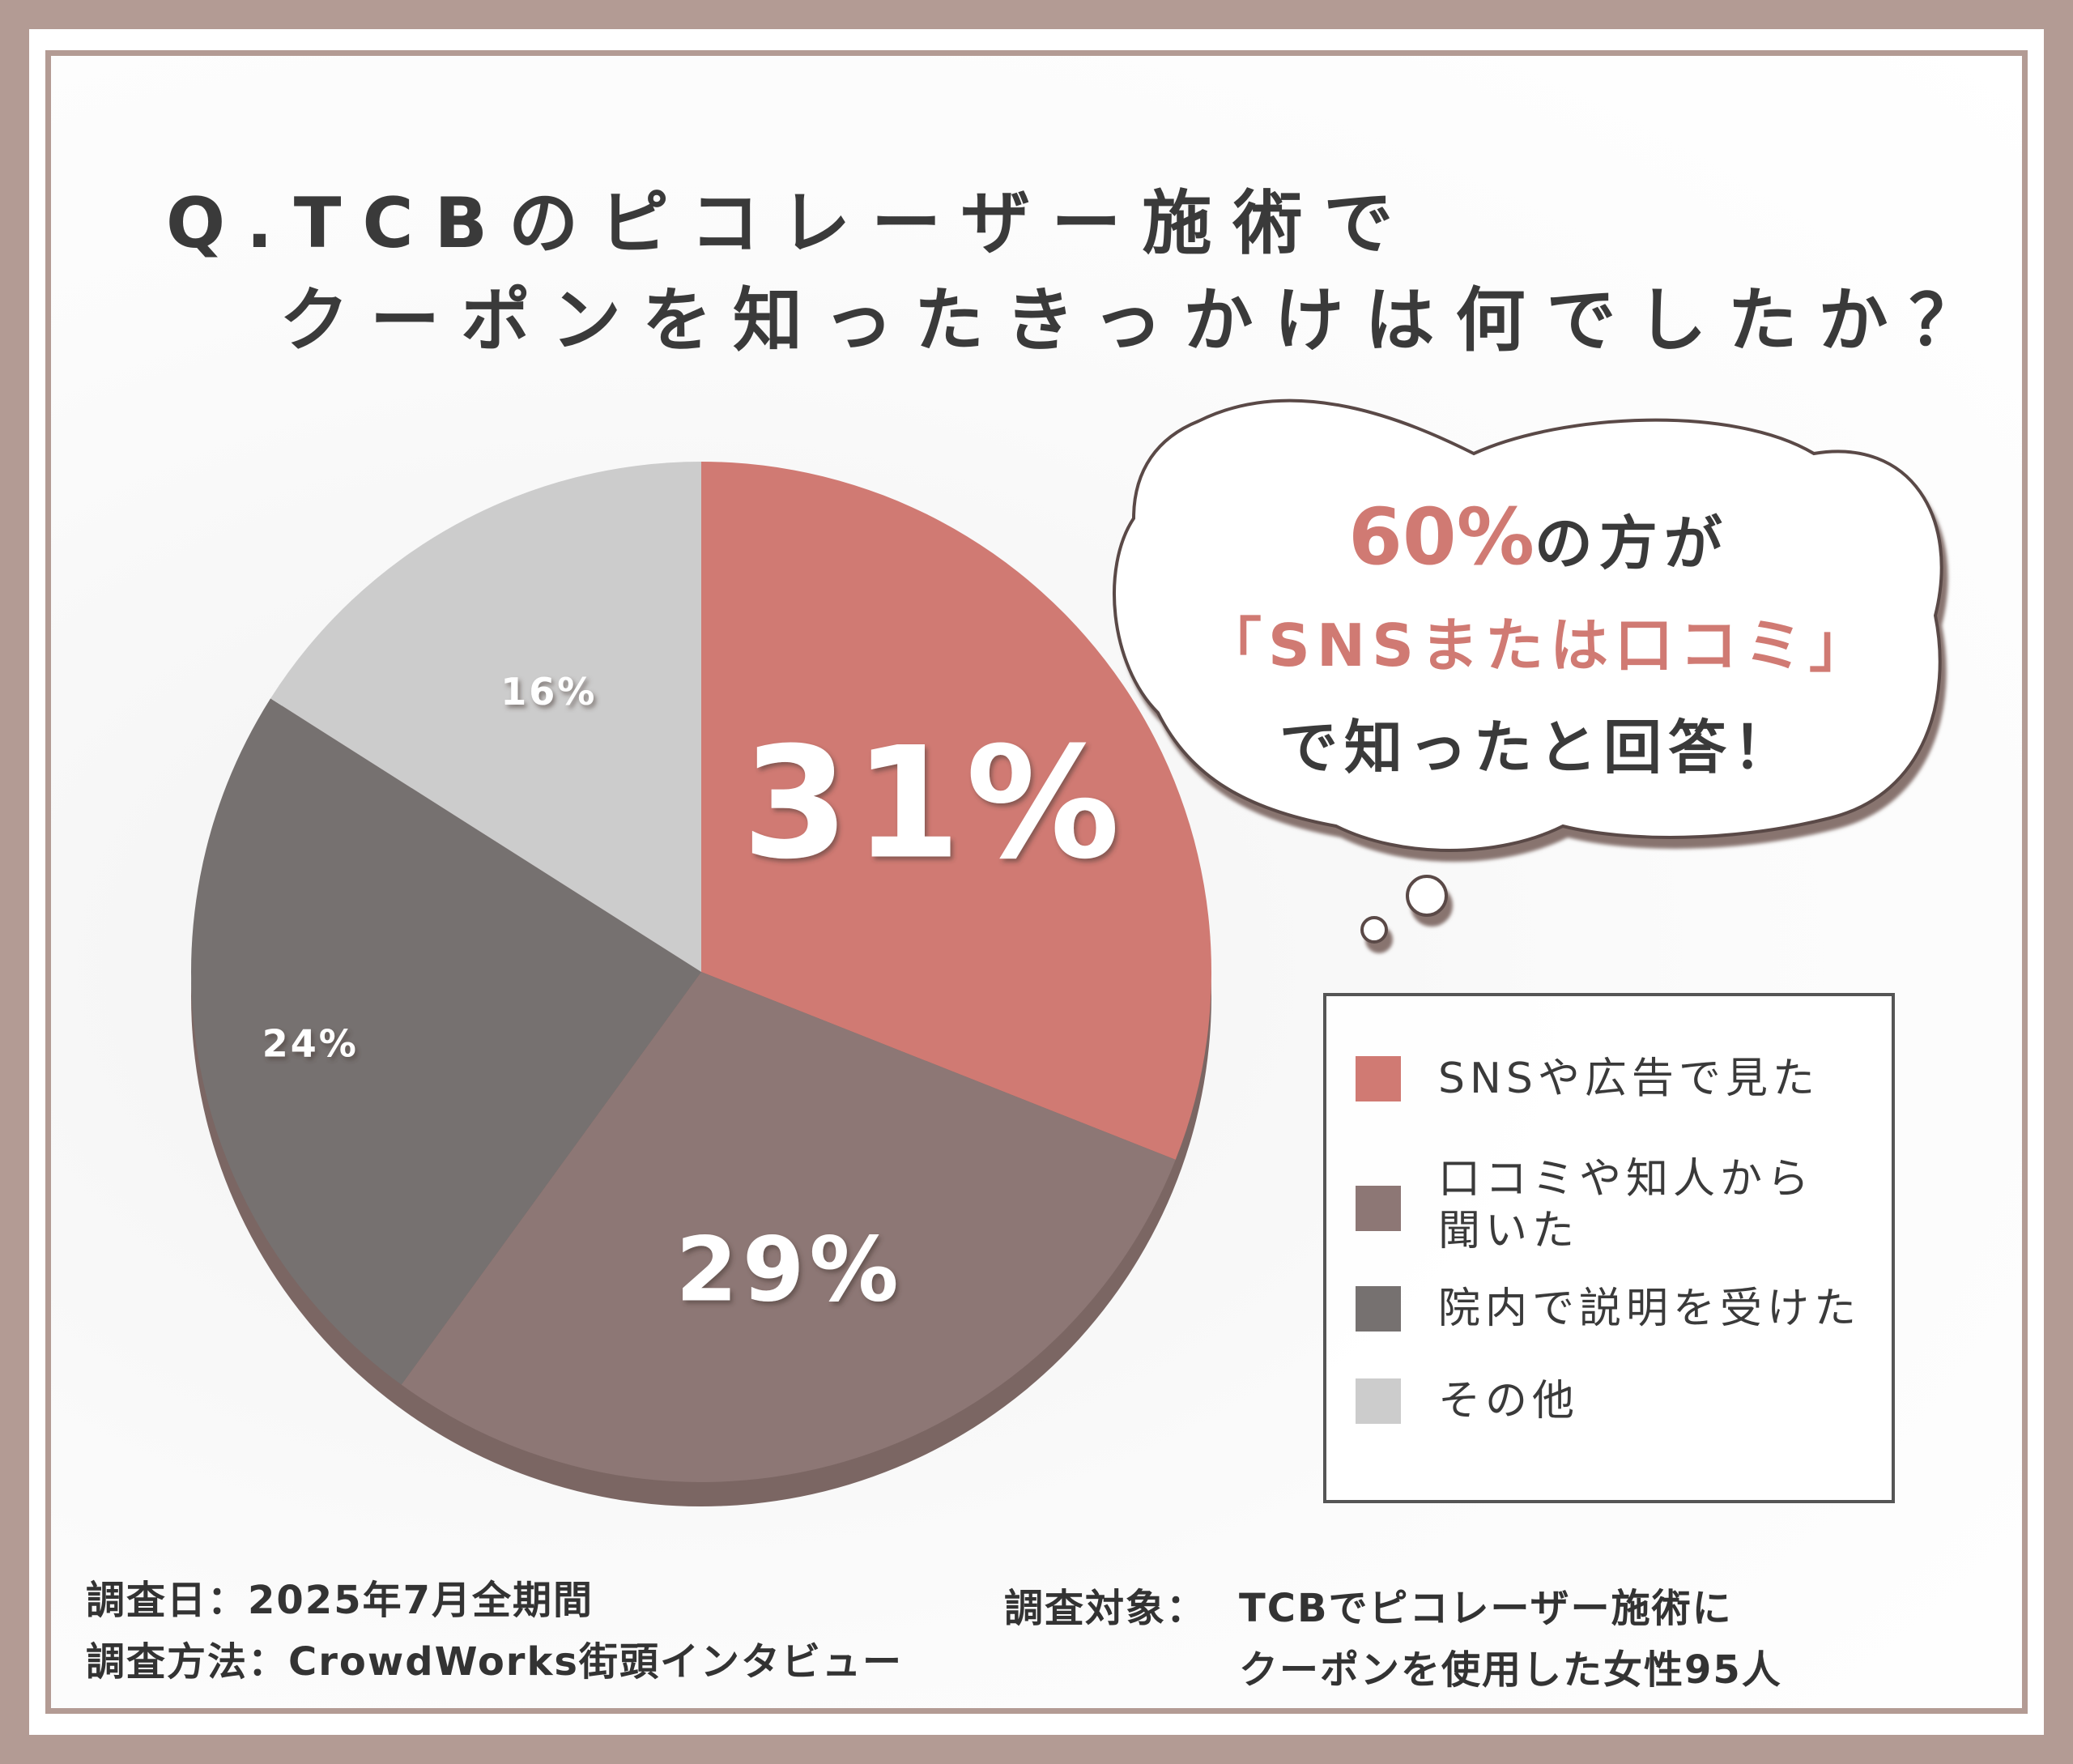 This screenshot has height=1764, width=2073. Describe the element at coordinates (934, 803) in the screenshot. I see `pie-label-0: 31%` at that location.